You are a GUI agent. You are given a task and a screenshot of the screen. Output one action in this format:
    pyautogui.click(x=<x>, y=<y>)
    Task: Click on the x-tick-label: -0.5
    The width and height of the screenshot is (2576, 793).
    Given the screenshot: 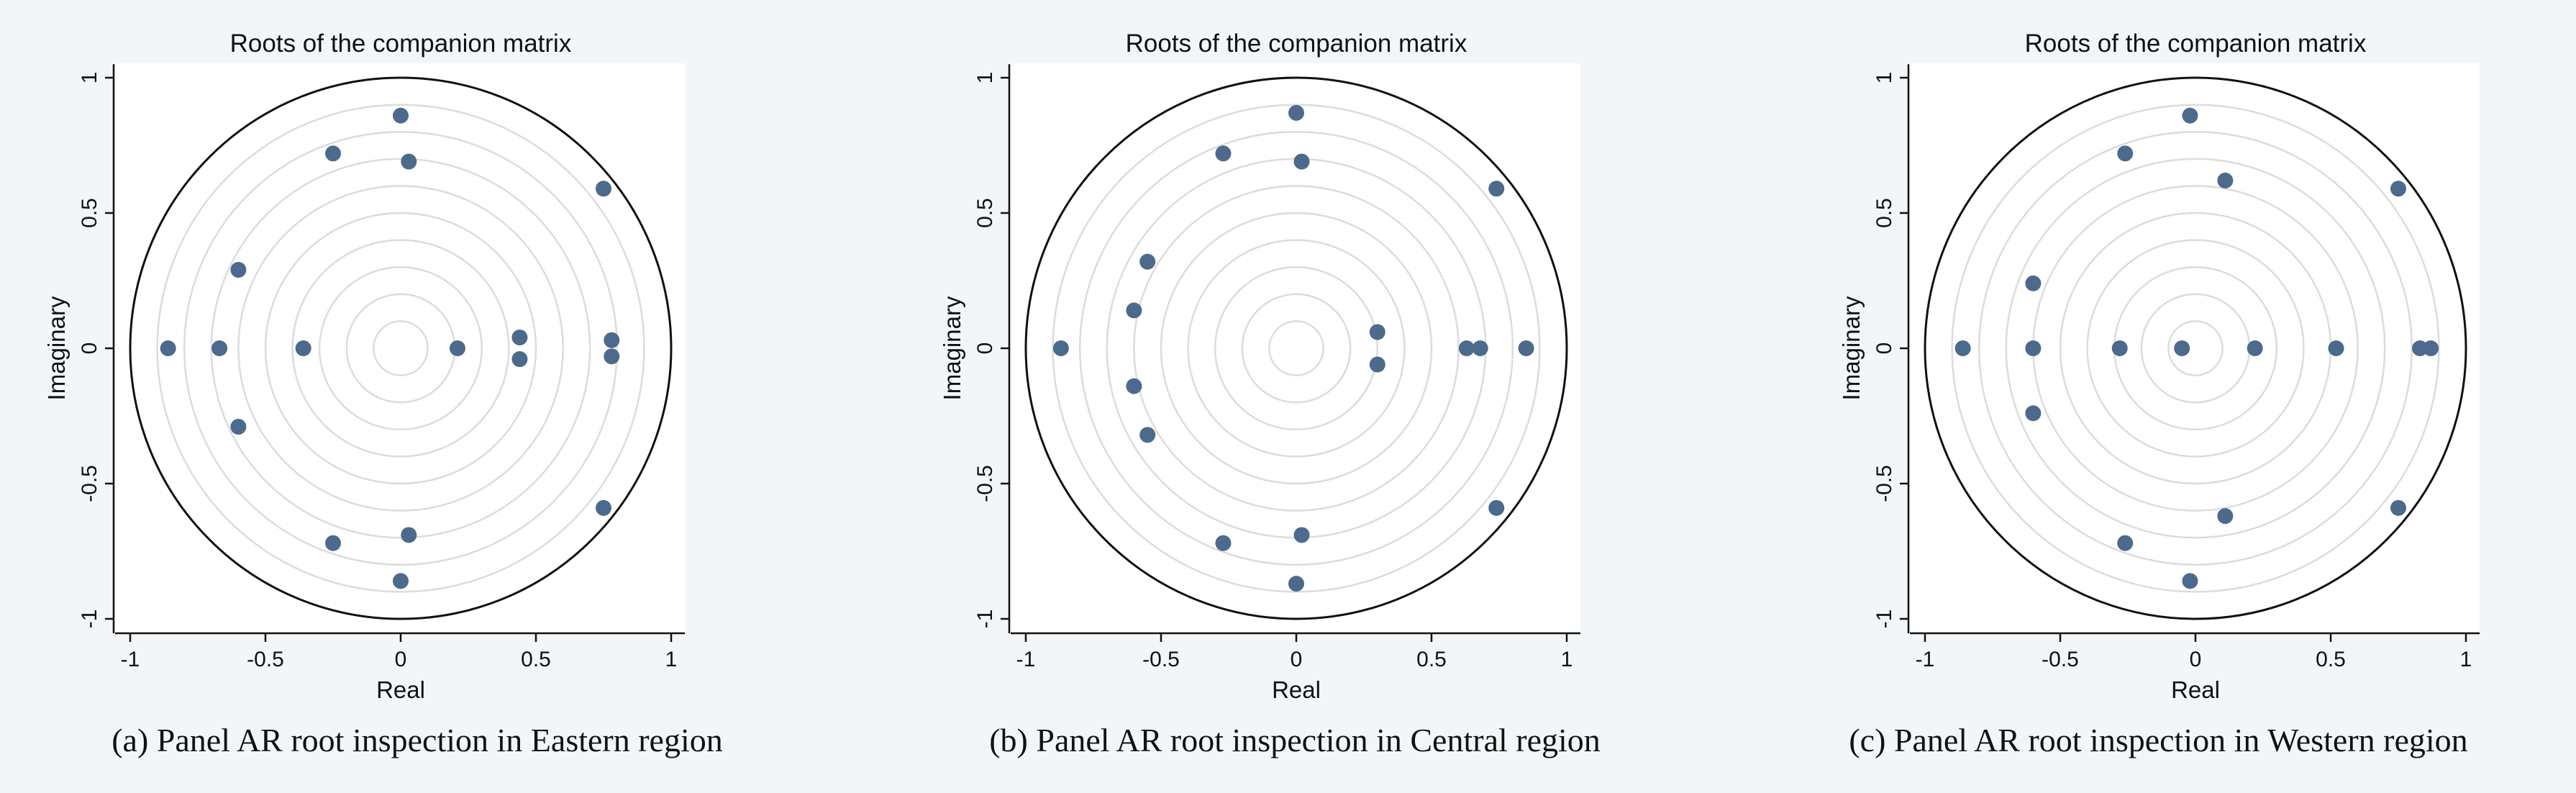 What is the action you would take?
    pyautogui.click(x=1161, y=660)
    